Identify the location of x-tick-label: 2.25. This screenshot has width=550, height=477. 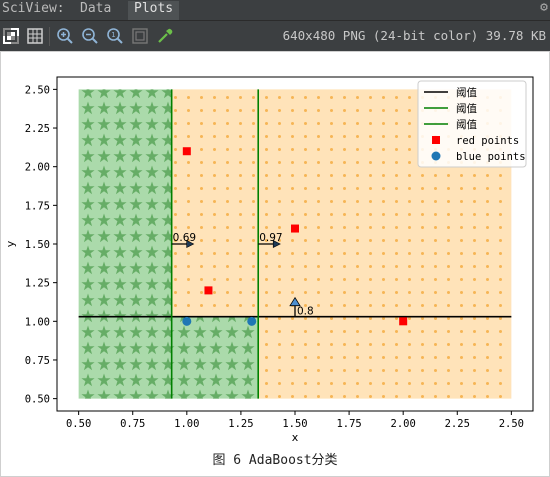
(457, 424).